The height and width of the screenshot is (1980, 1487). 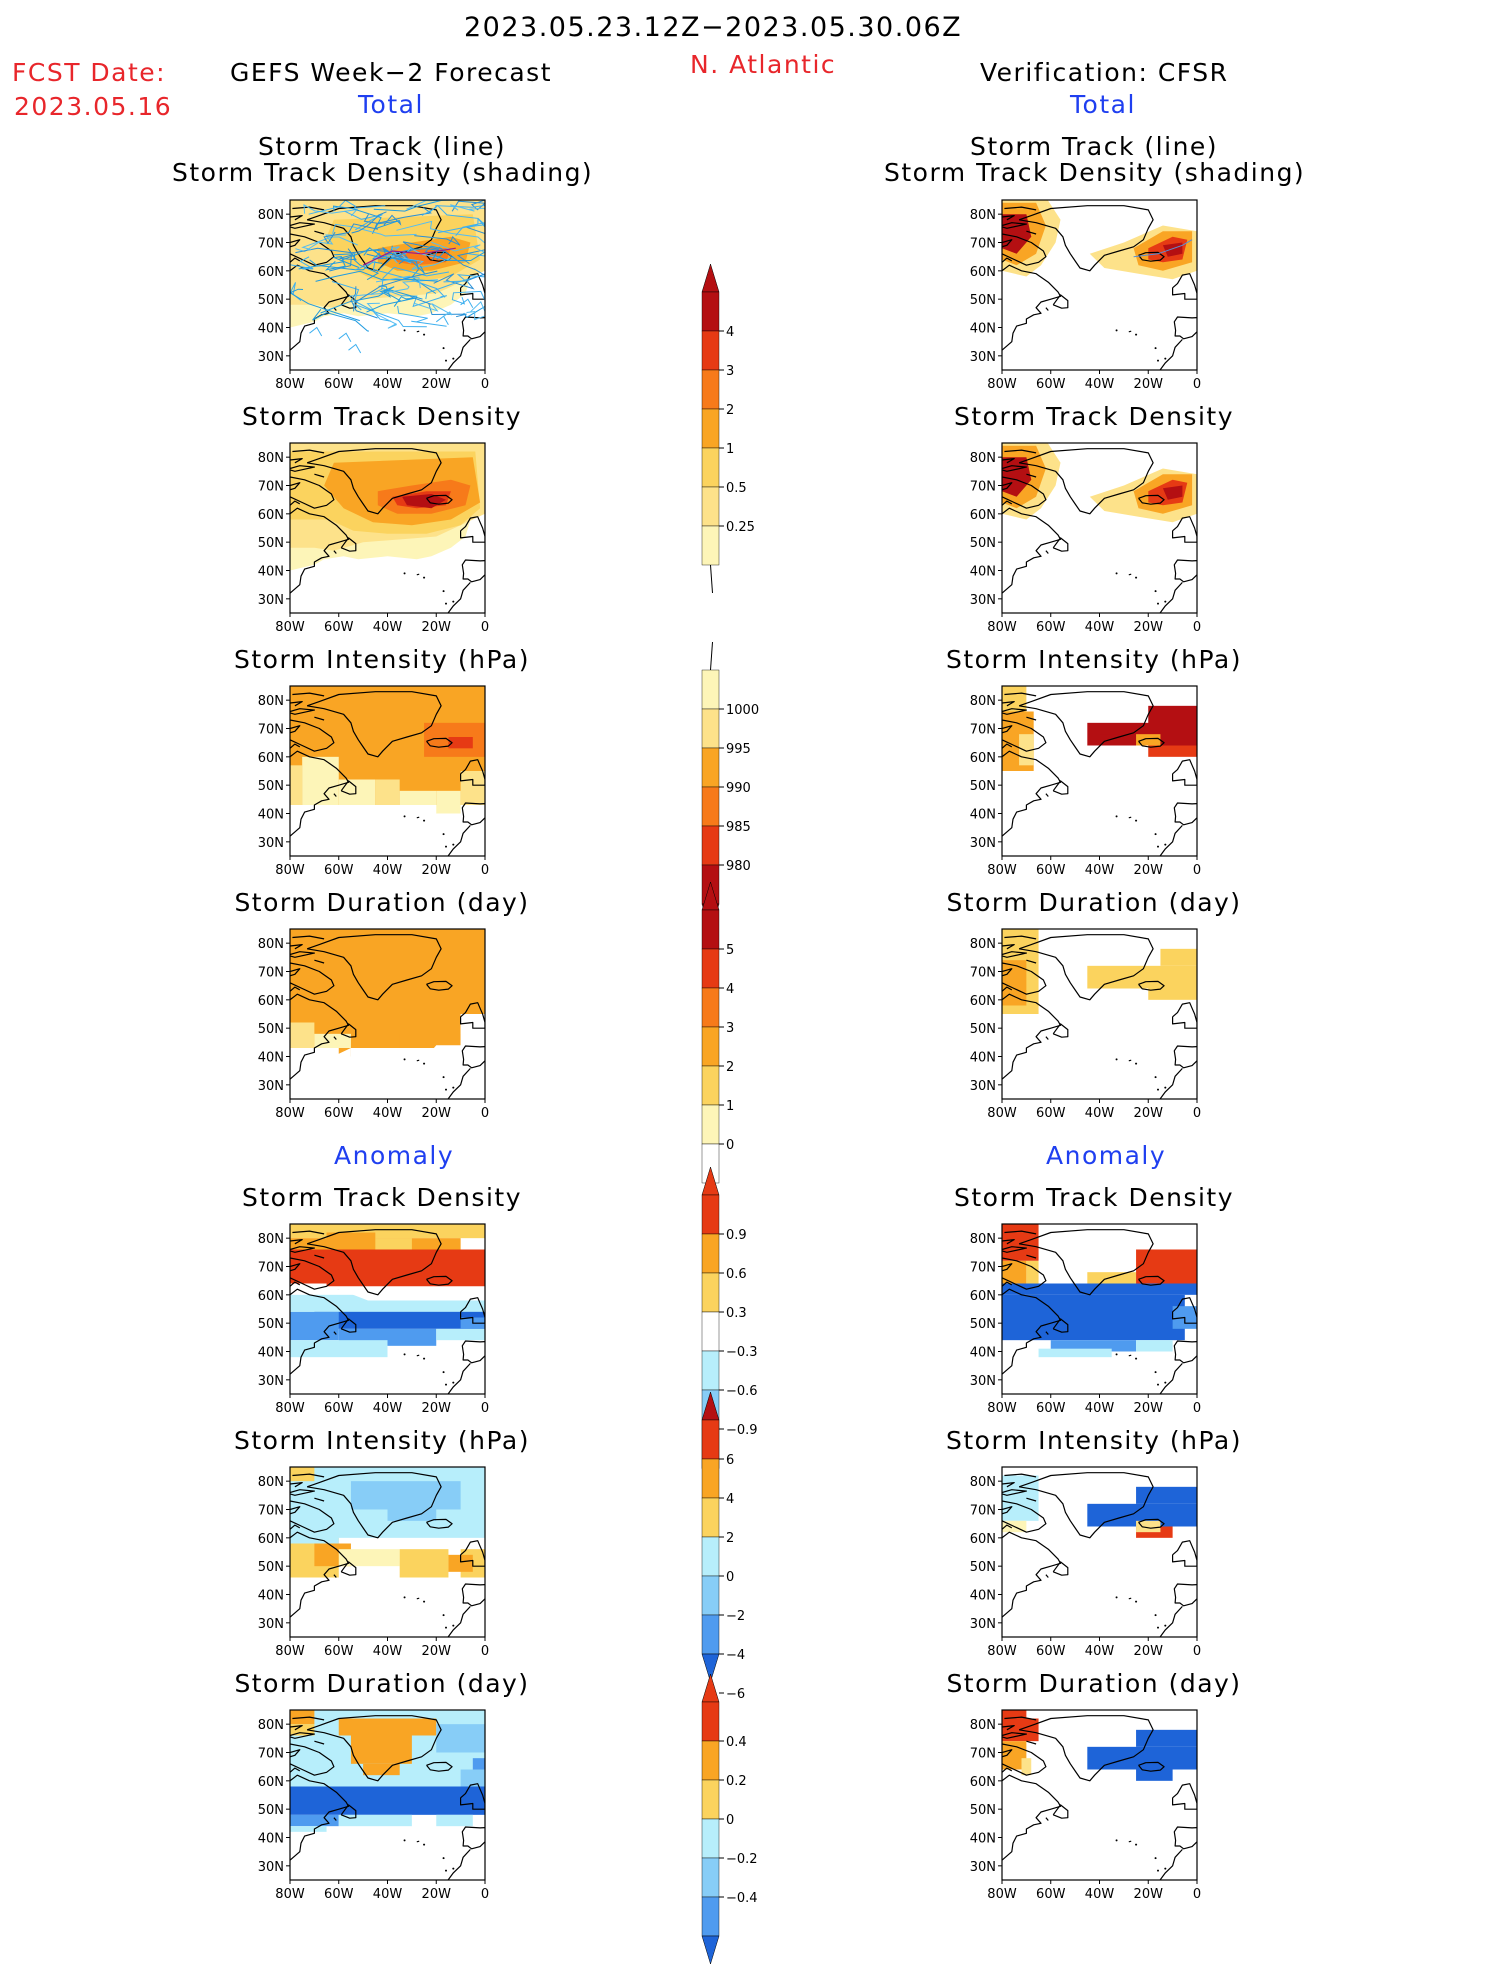 What do you see at coordinates (382, 902) in the screenshot?
I see `title-duration-fcst: Storm Duration (day)` at bounding box center [382, 902].